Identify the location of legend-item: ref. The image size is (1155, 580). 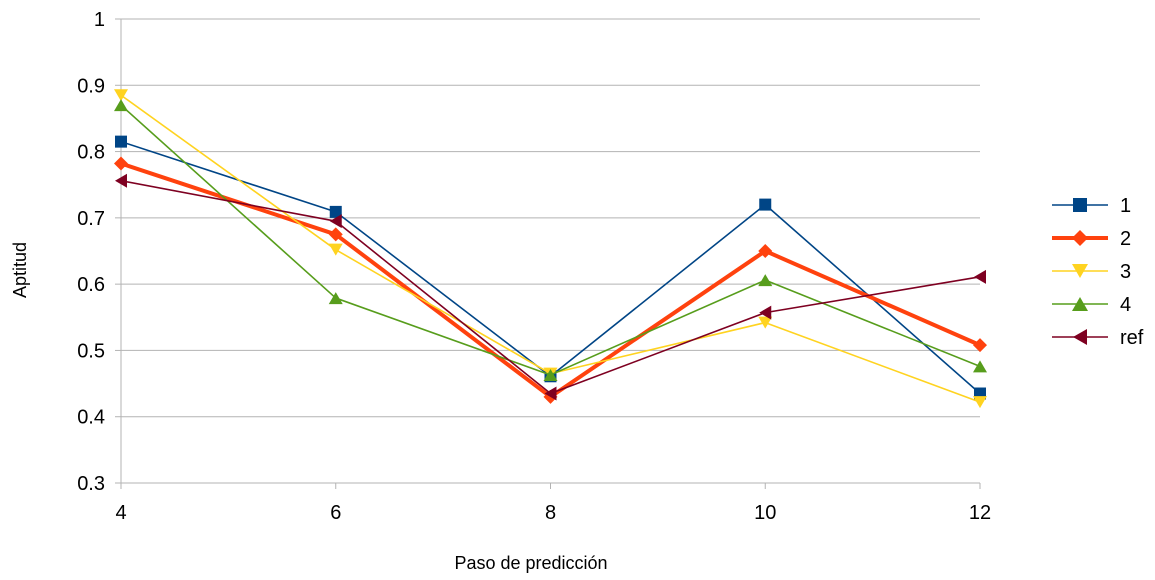
(1098, 338).